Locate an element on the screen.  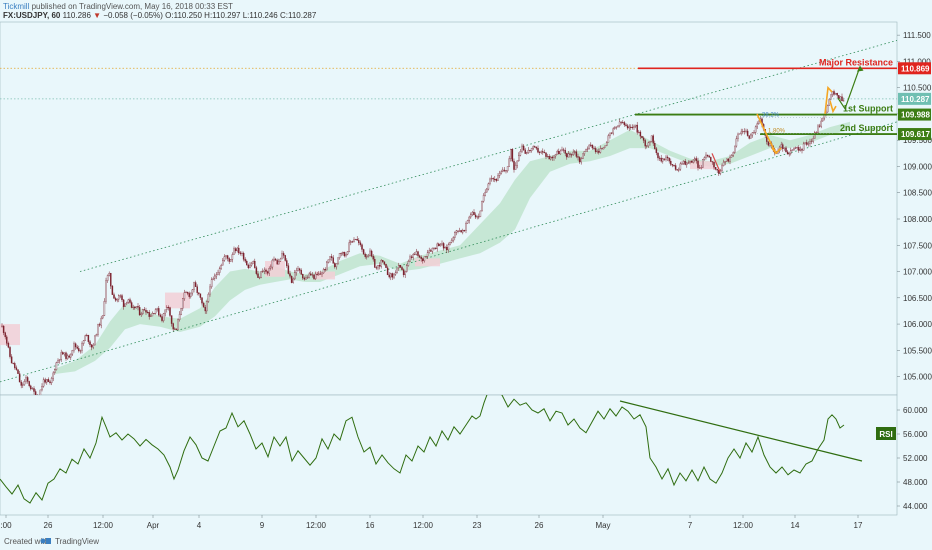
last-price-tag: 110.287 is located at coordinates (915, 99).